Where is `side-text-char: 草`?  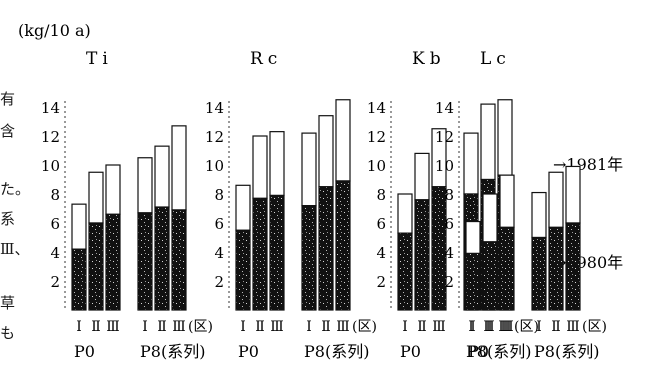 side-text-char: 草 is located at coordinates (8, 303).